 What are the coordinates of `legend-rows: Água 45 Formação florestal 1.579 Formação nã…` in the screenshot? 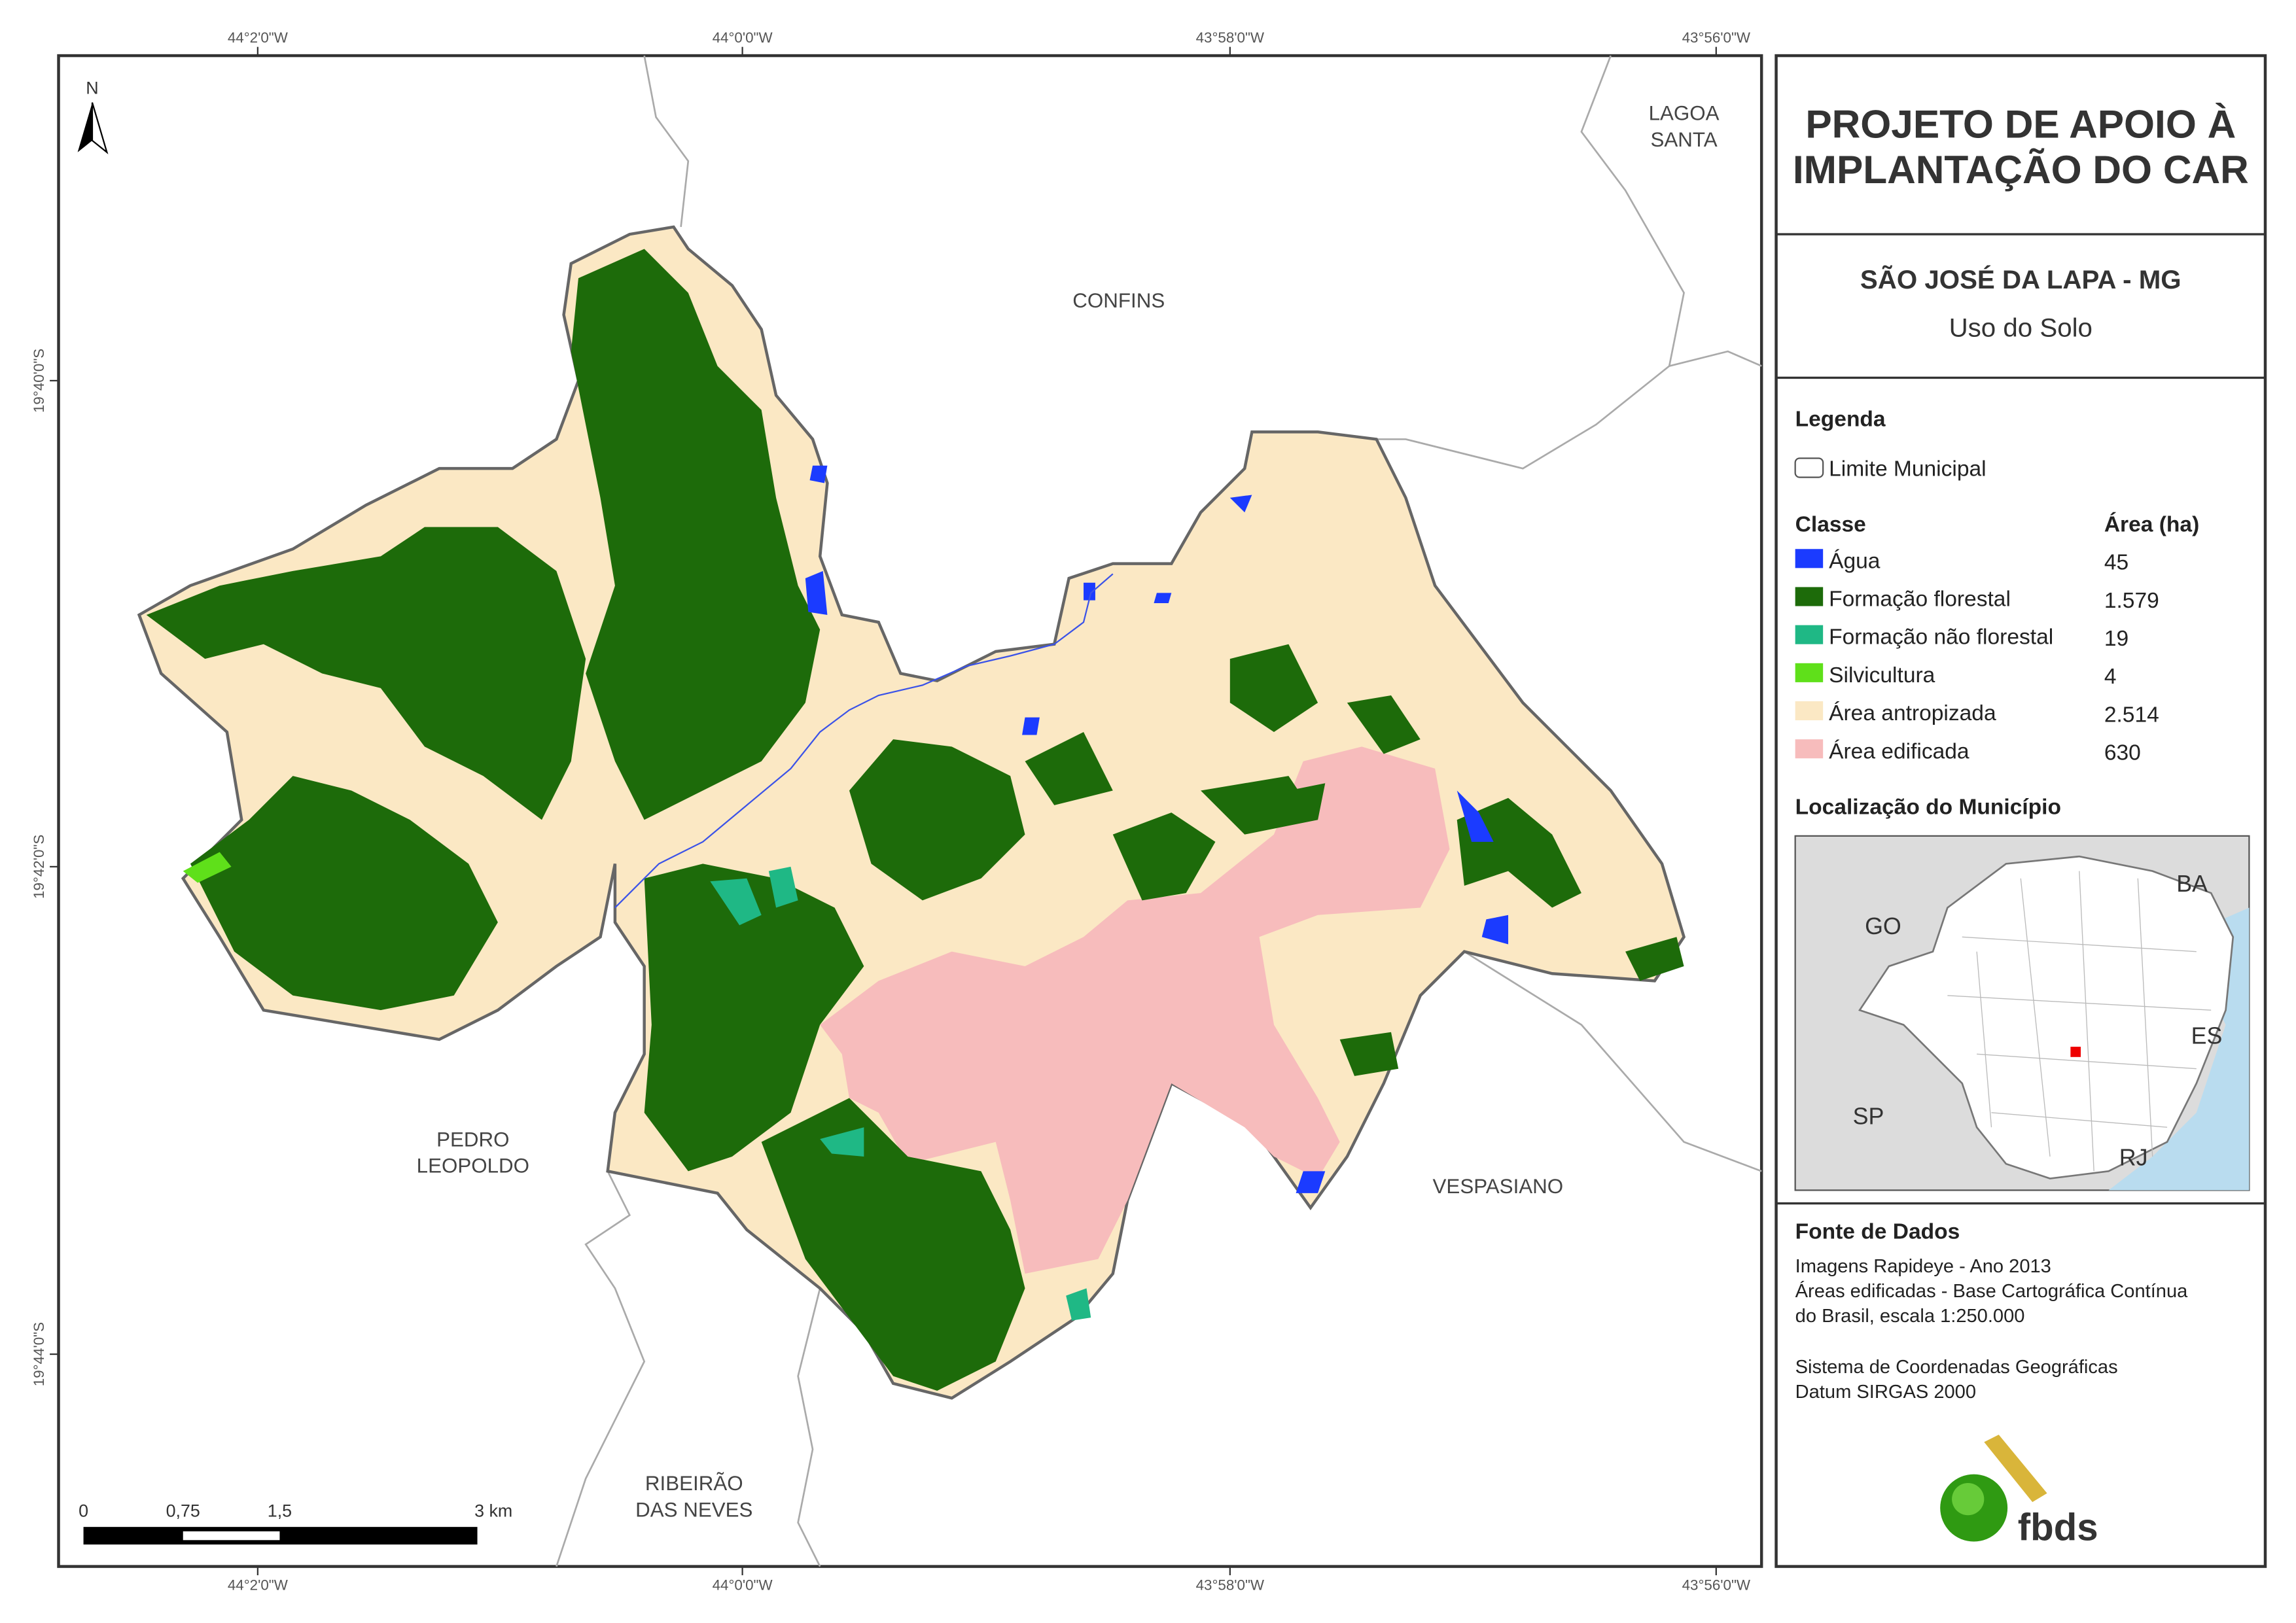 It's located at (1977, 657).